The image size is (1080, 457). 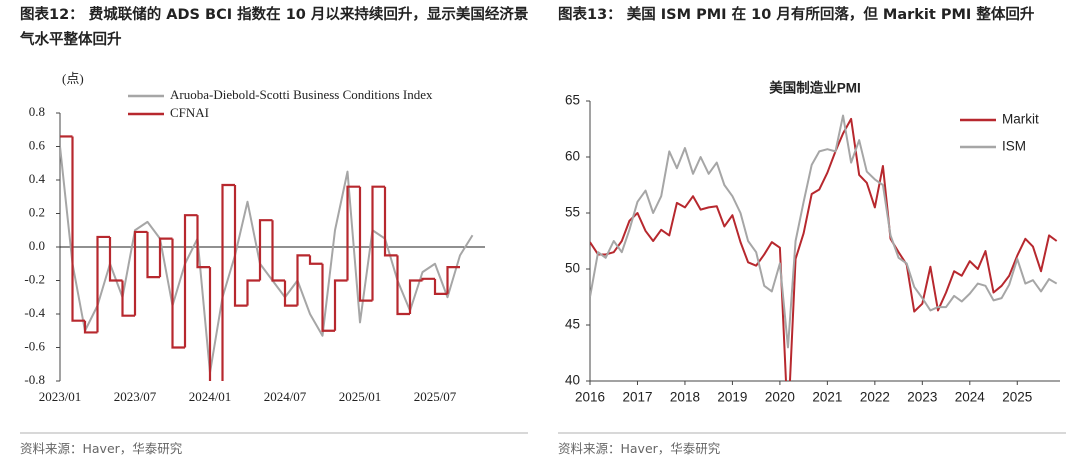 I want to click on y-tick-label: -0.2, so click(x=34, y=278).